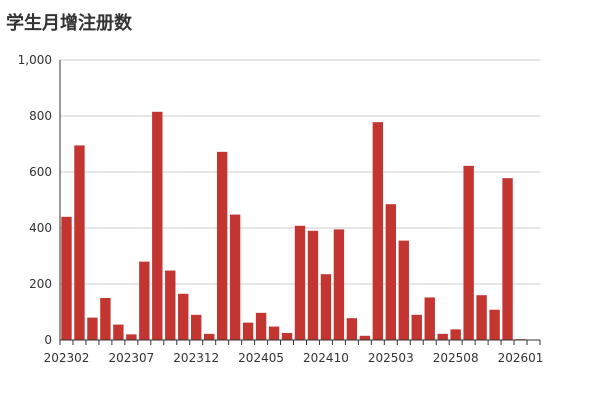 Image resolution: width=600 pixels, height=400 pixels. I want to click on x-tick-label: 202302, so click(67, 358).